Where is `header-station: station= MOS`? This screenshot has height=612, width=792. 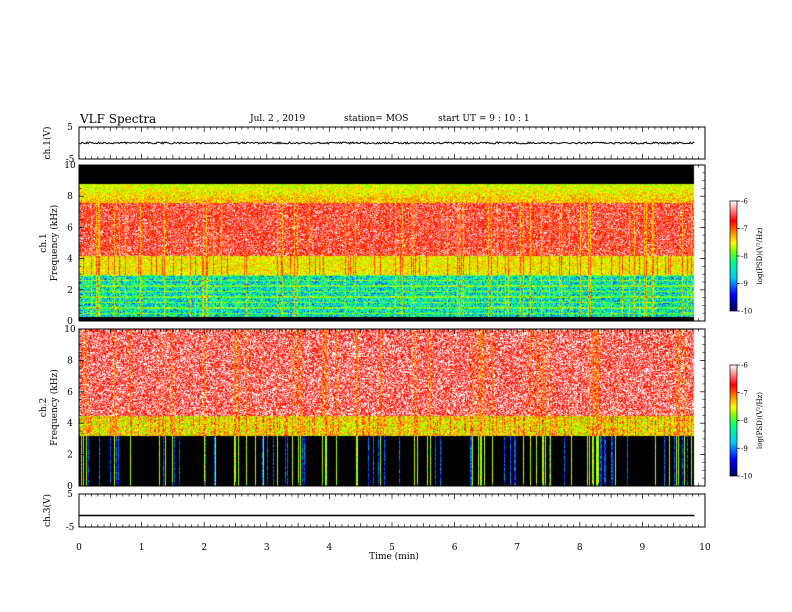 header-station: station= MOS is located at coordinates (376, 119).